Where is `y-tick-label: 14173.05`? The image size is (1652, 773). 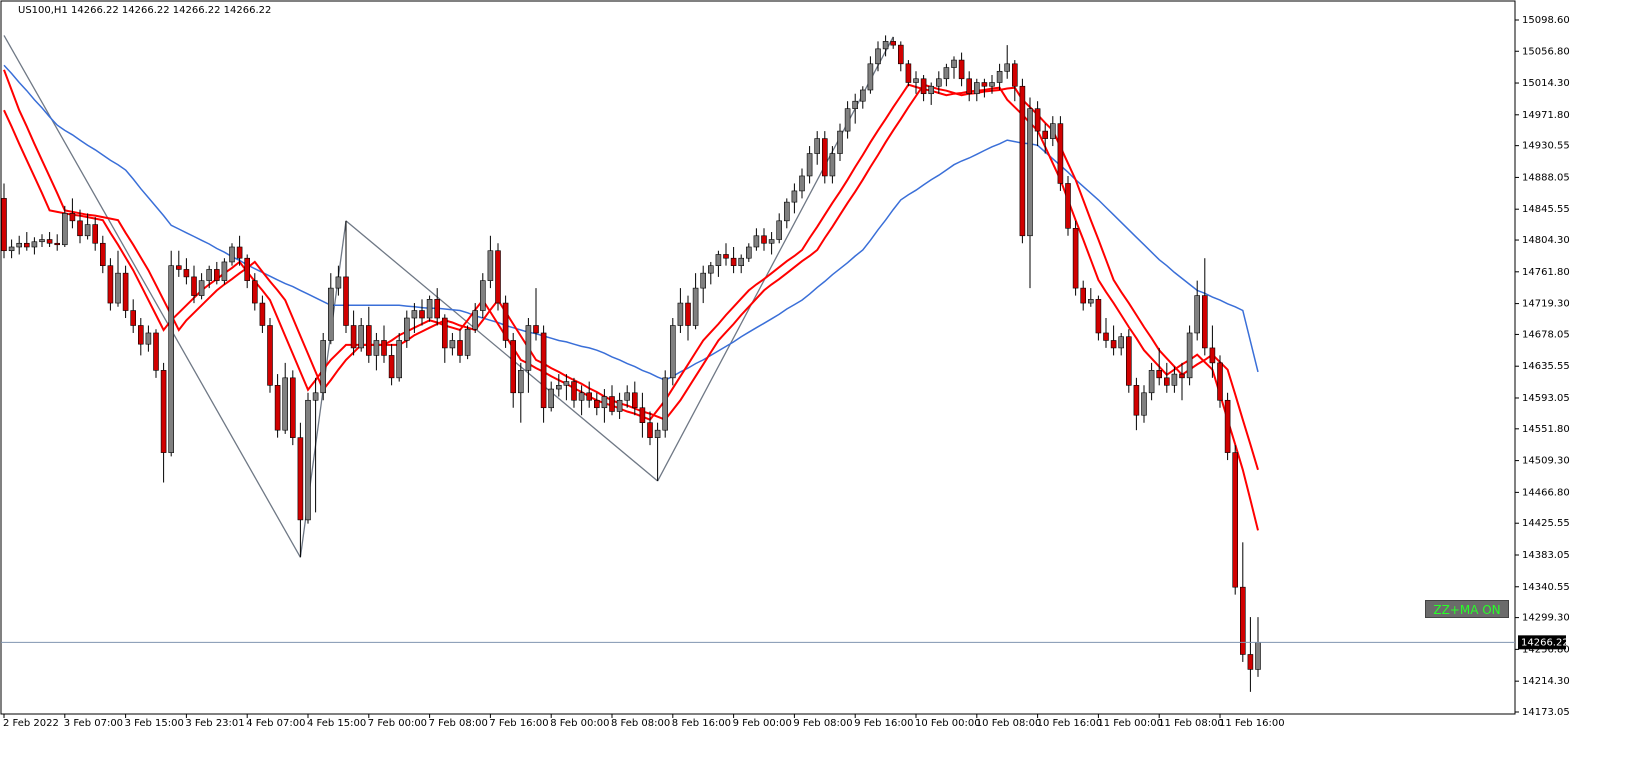
y-tick-label: 14173.05 is located at coordinates (1546, 712).